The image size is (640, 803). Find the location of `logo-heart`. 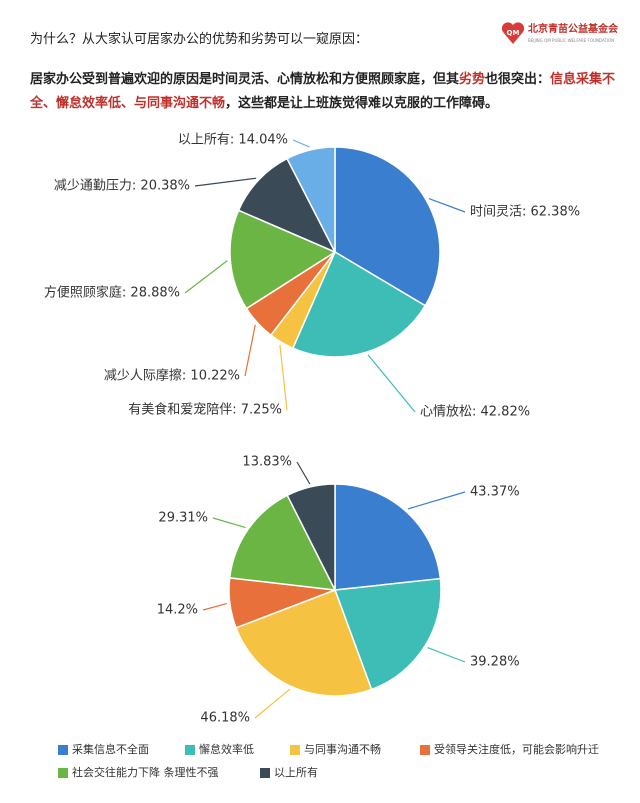

logo-heart is located at coordinates (513, 33).